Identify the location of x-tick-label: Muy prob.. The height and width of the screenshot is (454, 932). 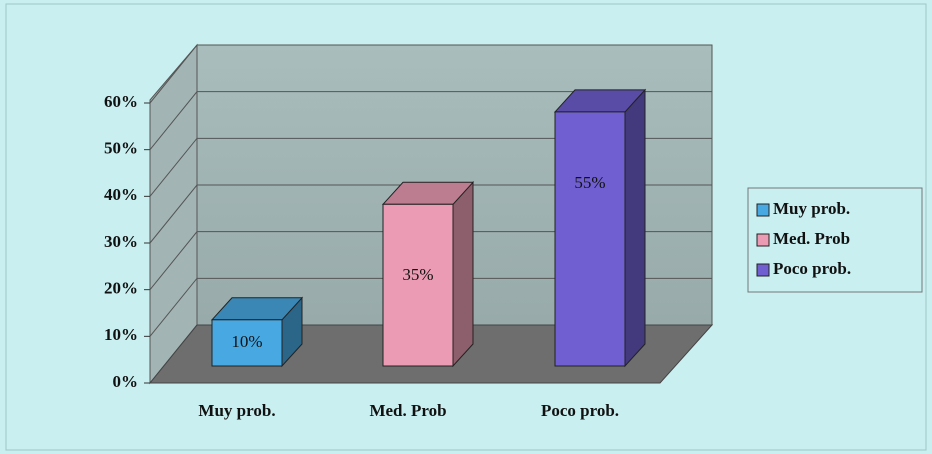
(236, 410).